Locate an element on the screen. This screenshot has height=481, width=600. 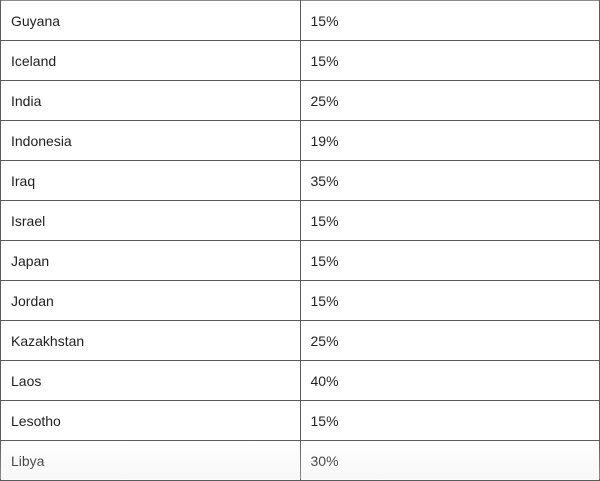
table-row: Jordan 15% is located at coordinates (300, 300).